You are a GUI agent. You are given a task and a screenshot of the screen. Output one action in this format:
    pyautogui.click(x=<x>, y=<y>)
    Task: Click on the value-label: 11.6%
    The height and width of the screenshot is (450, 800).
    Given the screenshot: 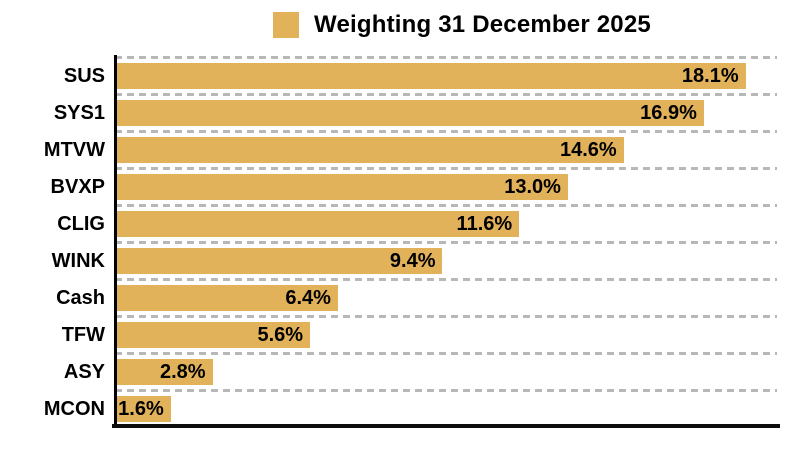 What is the action you would take?
    pyautogui.click(x=484, y=224)
    